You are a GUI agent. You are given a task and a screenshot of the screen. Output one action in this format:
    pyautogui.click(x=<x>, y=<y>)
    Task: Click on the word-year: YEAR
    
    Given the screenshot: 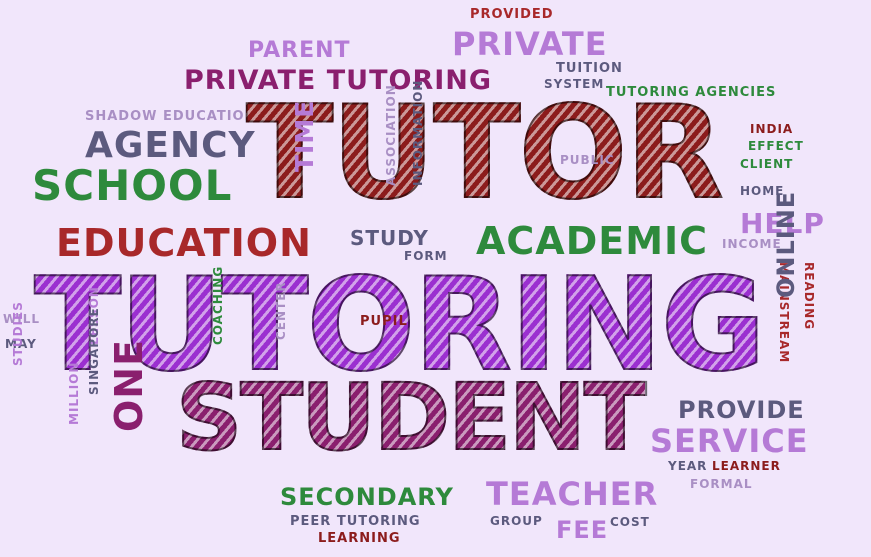 What is the action you would take?
    pyautogui.click(x=688, y=466)
    